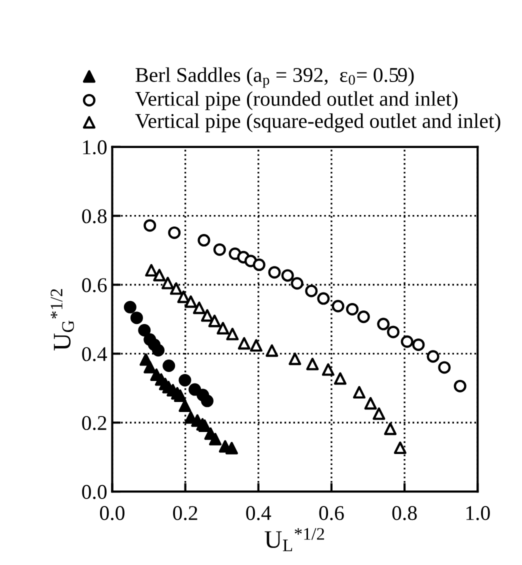 The width and height of the screenshot is (522, 565). Describe the element at coordinates (185, 513) in the screenshot. I see `x-tick-label: 0.2` at that location.